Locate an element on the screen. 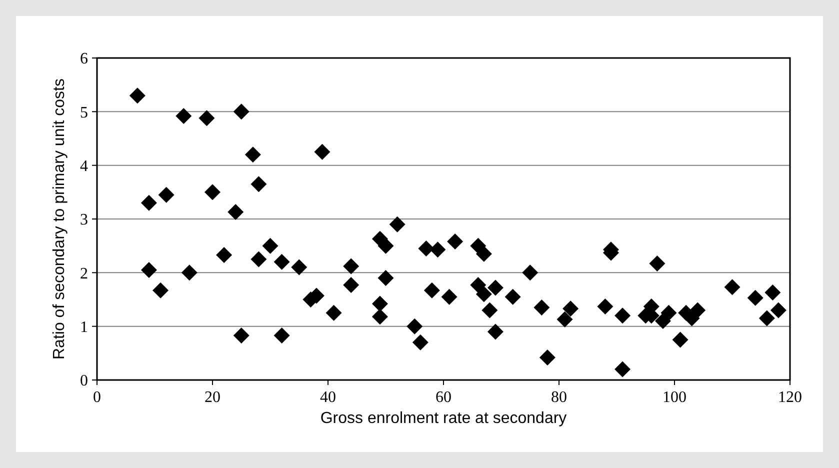  y-tick-label: 2 is located at coordinates (84, 273).